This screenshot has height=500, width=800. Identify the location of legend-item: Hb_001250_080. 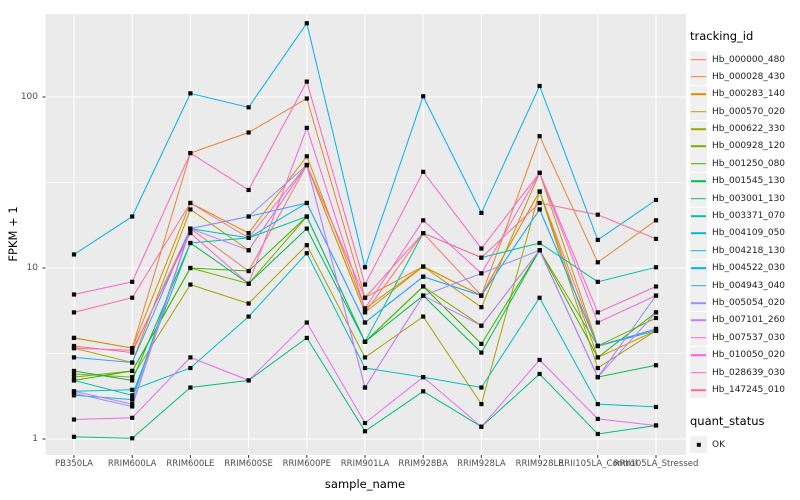
(745, 164).